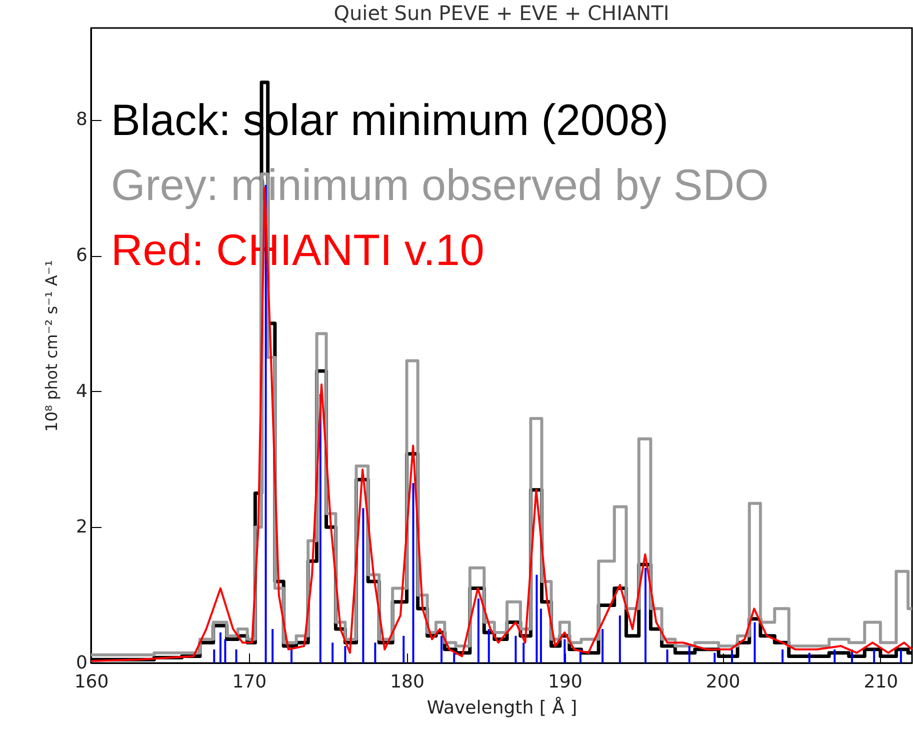 The image size is (913, 755). What do you see at coordinates (82, 391) in the screenshot?
I see `y-tick-label: 4` at bounding box center [82, 391].